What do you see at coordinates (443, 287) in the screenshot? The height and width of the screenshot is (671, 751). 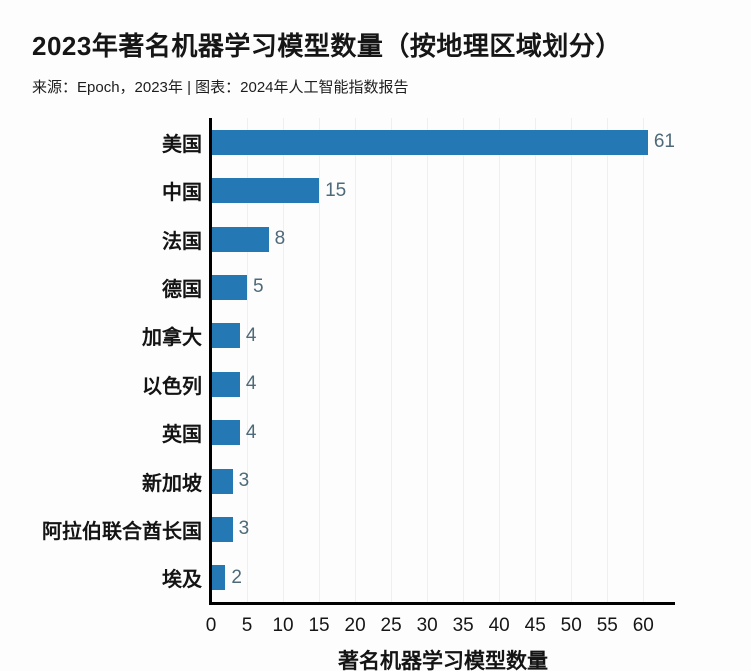 I see `bar-track: 5` at bounding box center [443, 287].